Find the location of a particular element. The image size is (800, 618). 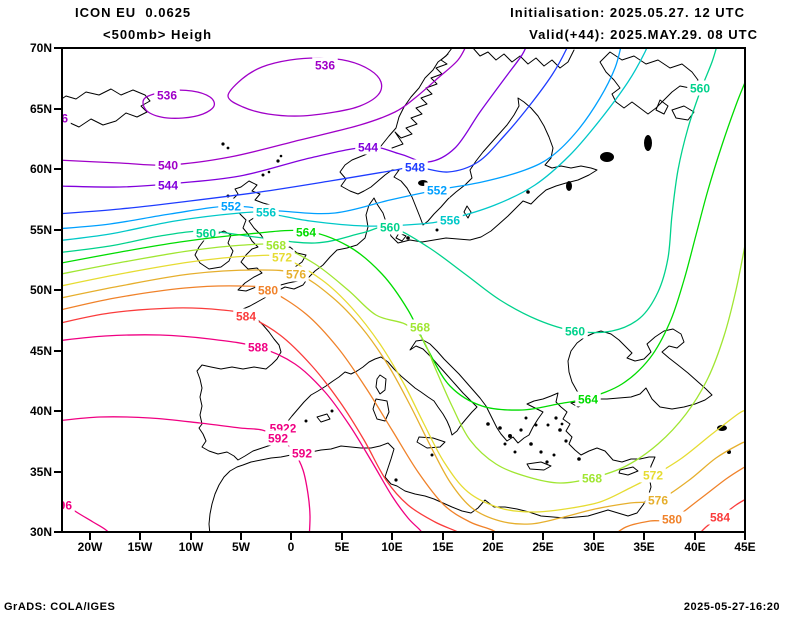

contour-label-552: 552 is located at coordinates (231, 207).